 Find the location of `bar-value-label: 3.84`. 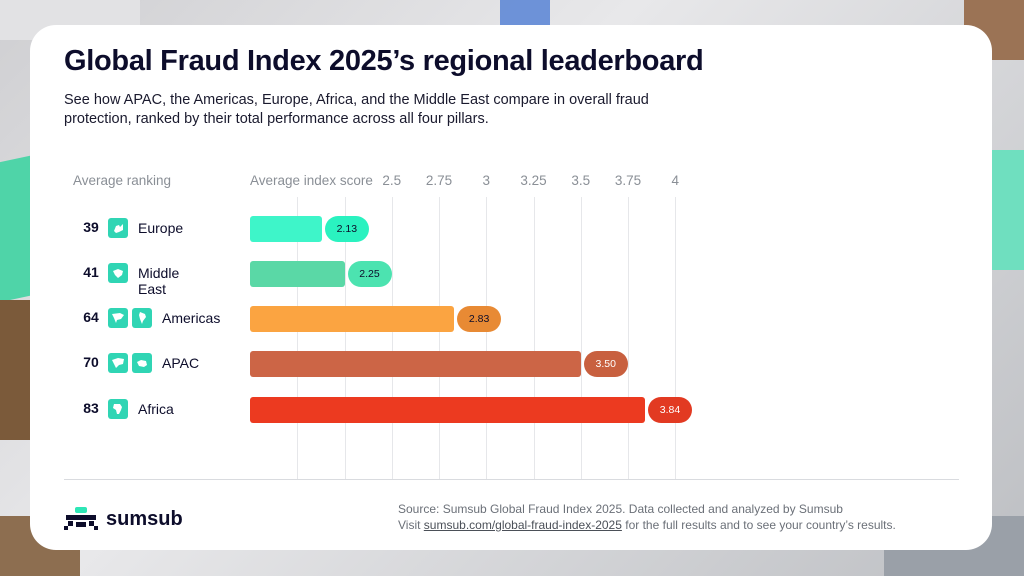

bar-value-label: 3.84 is located at coordinates (670, 410).